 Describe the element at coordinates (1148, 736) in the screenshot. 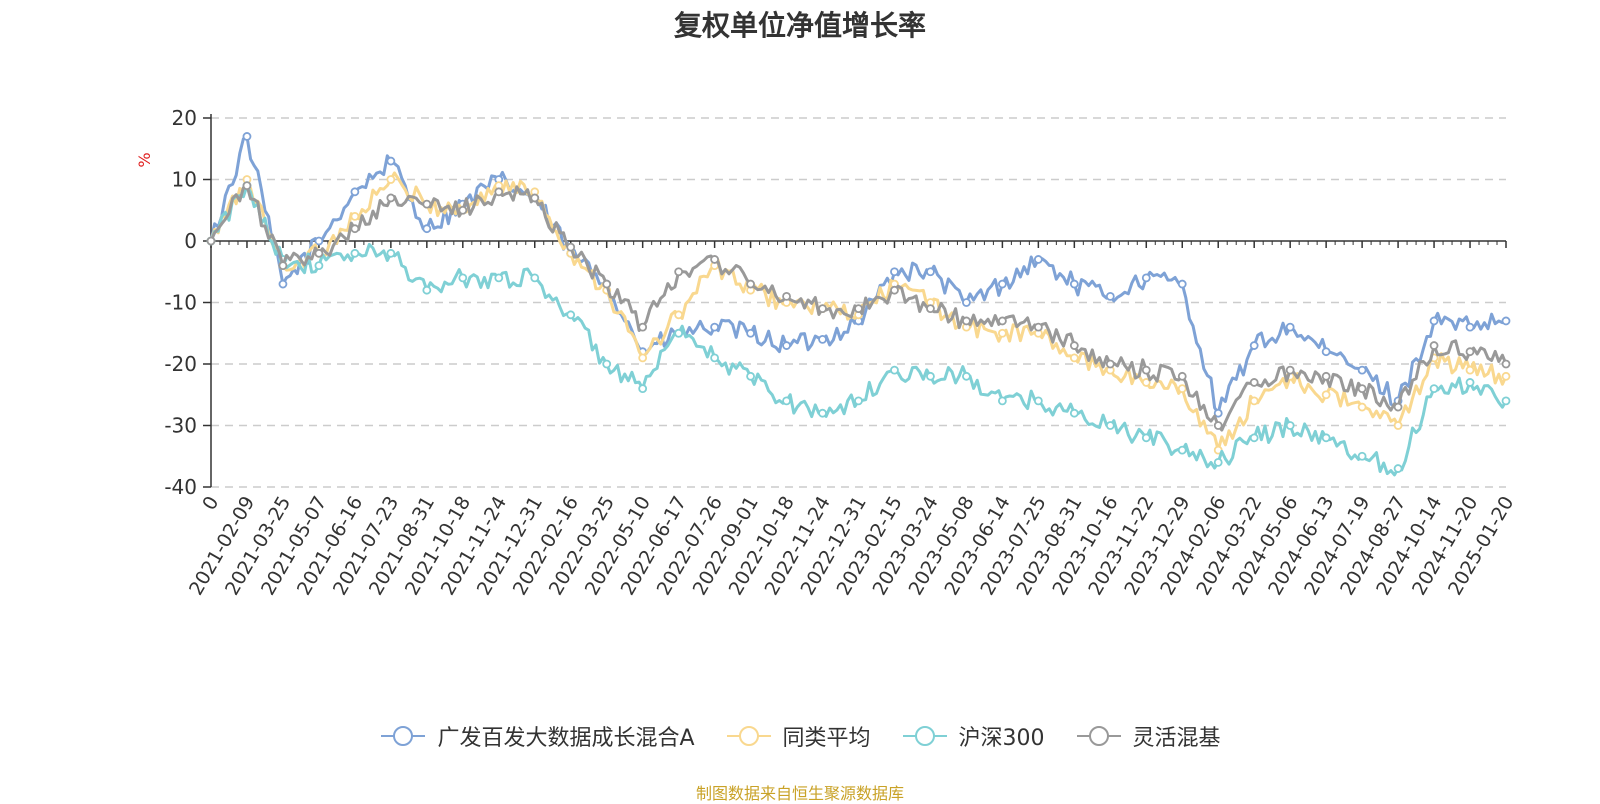

I see `legend-item-3: 灵活混基` at that location.